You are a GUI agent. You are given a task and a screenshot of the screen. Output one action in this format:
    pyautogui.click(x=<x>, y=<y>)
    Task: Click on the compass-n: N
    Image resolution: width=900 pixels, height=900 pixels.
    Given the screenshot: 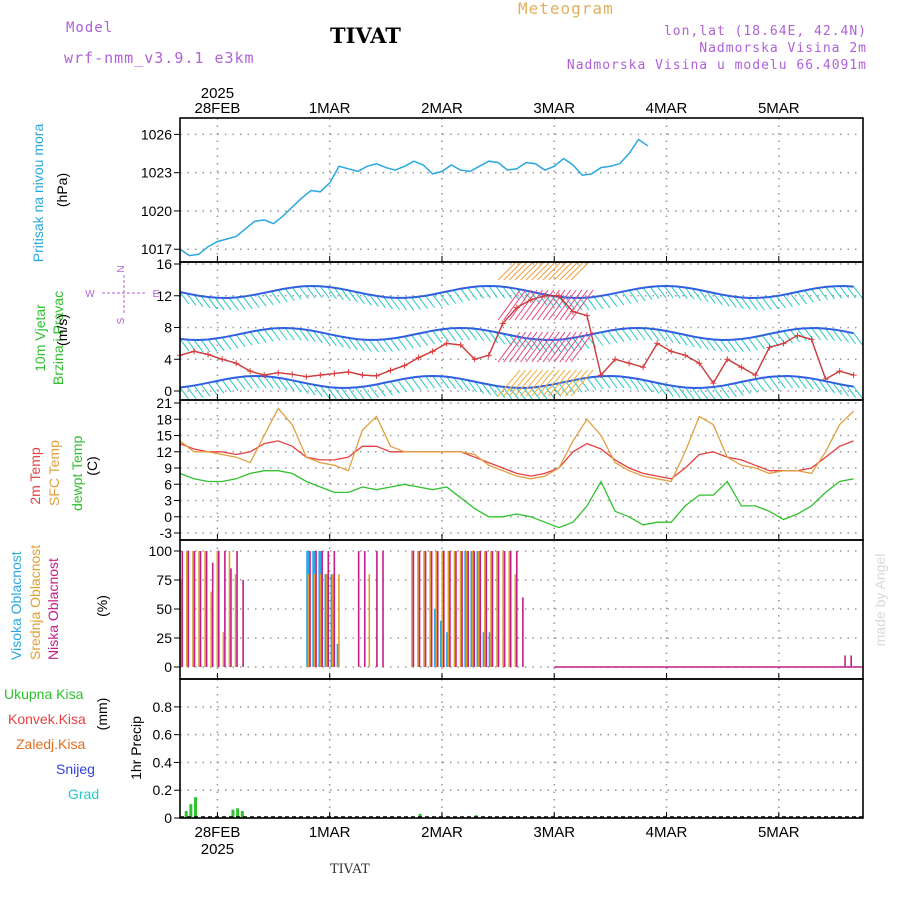 What is the action you would take?
    pyautogui.click(x=121, y=268)
    